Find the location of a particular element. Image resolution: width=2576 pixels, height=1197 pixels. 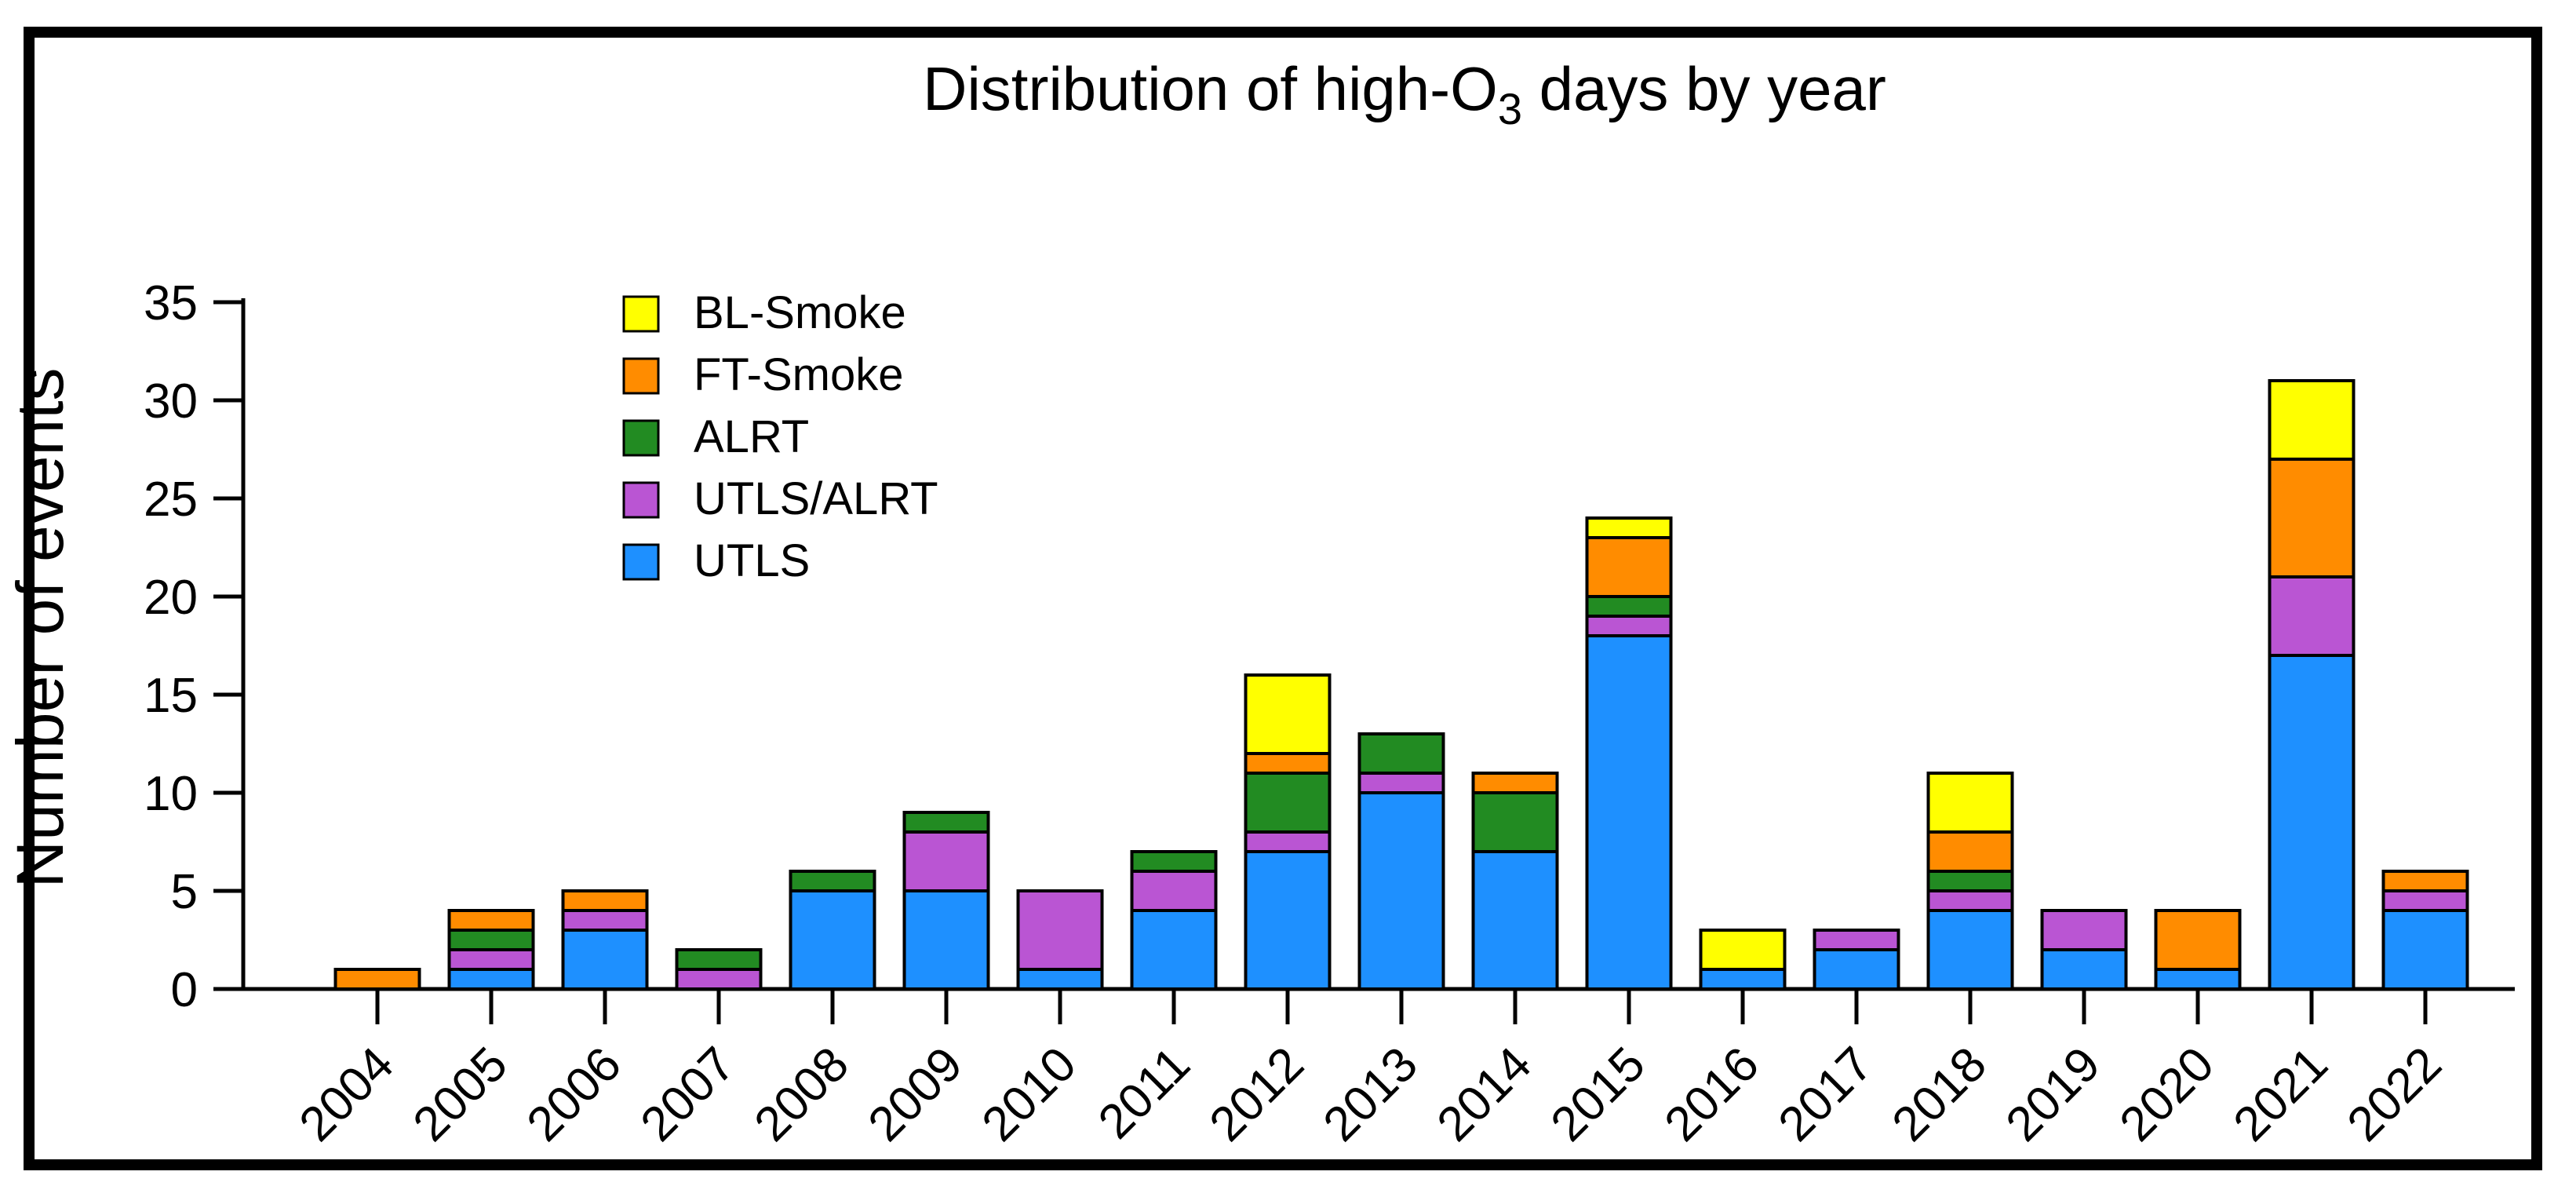

bar-segment-2006-UTLS/ALRT is located at coordinates (605, 920).